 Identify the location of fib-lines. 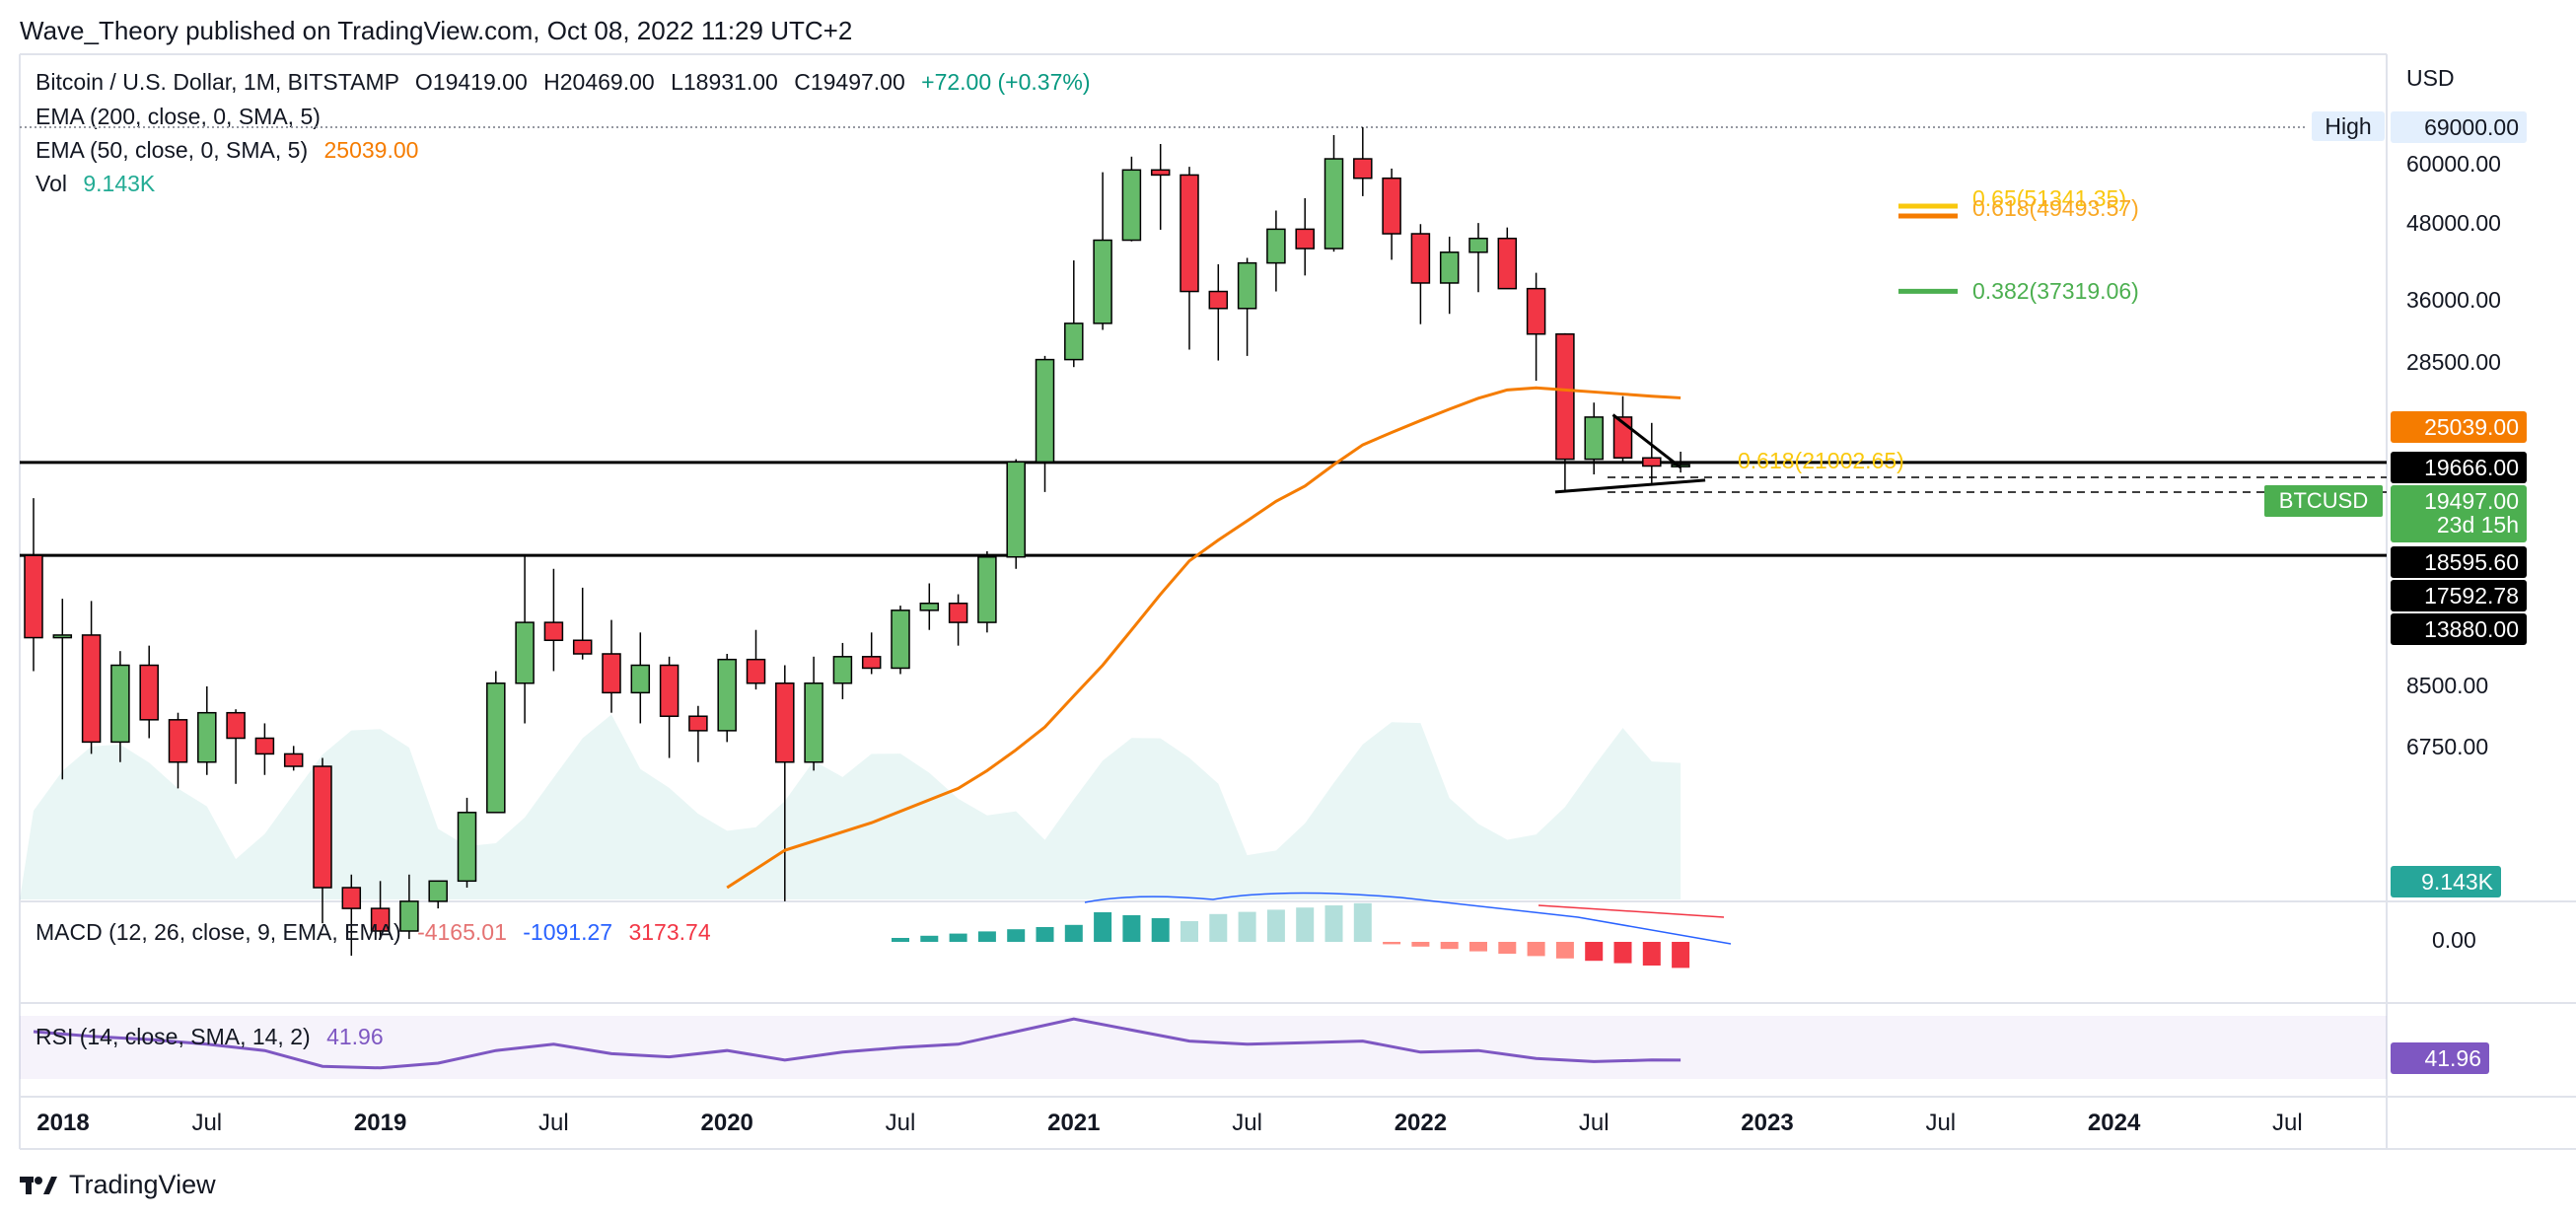
(1928, 248).